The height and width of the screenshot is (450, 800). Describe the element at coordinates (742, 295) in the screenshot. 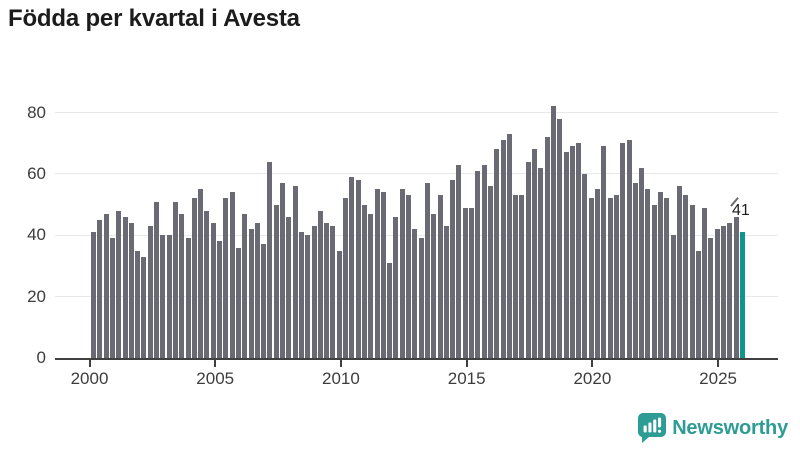

I see `highlighted-bar` at that location.